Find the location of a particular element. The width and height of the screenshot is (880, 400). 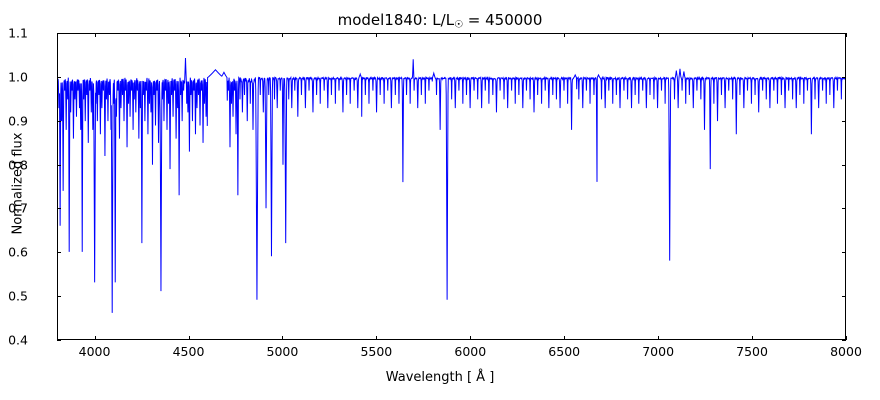

title-suffix: = 450000 is located at coordinates (503, 20).